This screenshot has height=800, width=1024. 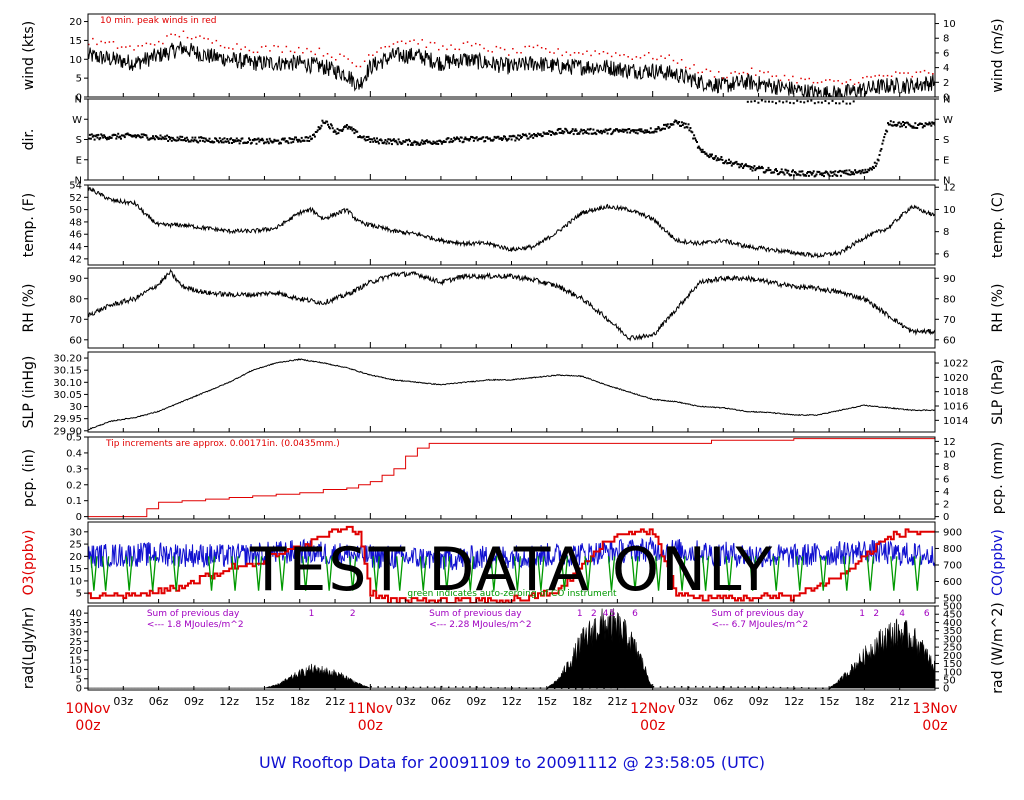 I want to click on o3co-right-tick-label: 900, so click(x=952, y=532).